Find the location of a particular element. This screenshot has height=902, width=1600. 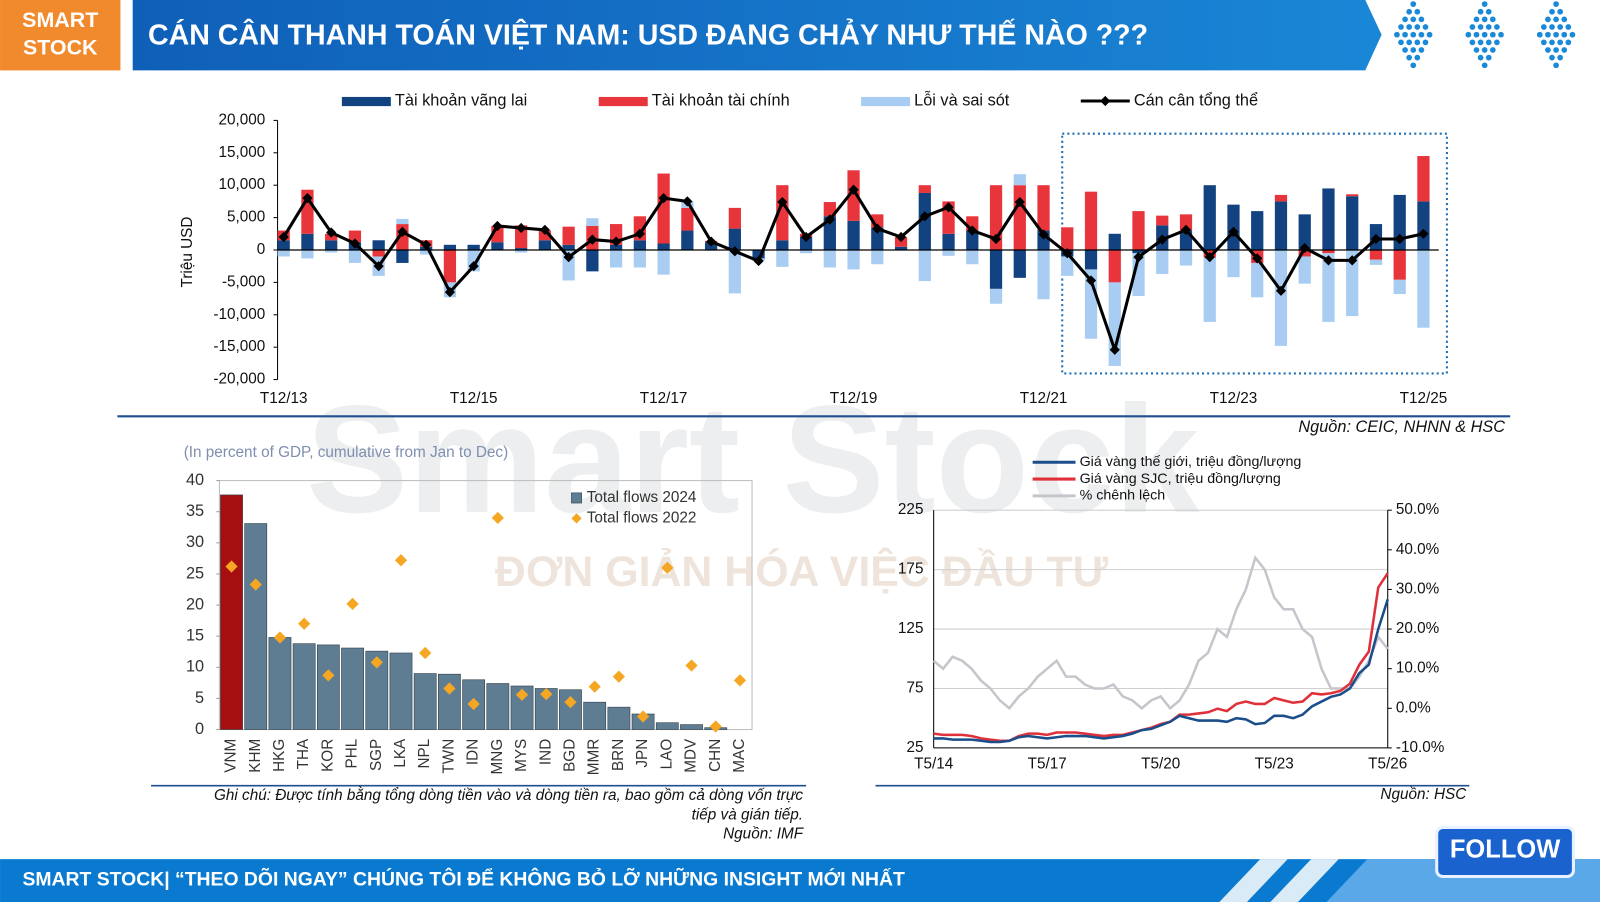

y-tick-label: 10,000 is located at coordinates (242, 184).